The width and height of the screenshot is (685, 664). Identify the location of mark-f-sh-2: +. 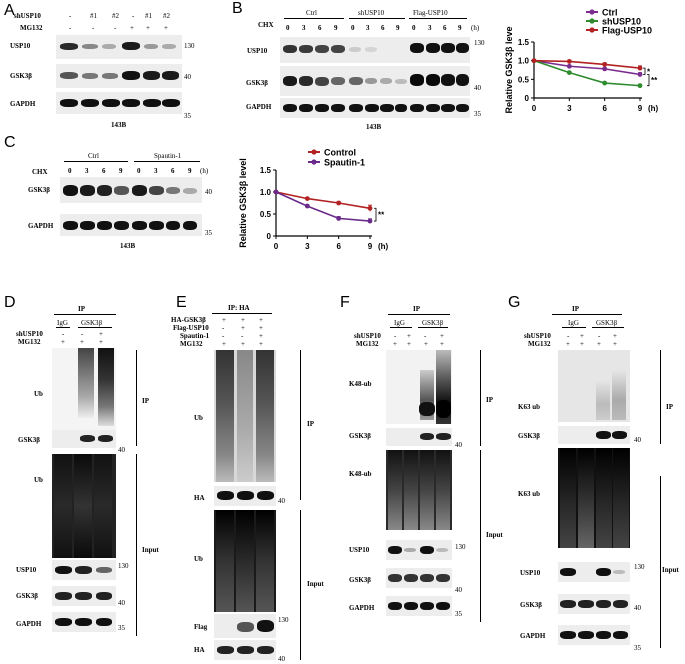
(409, 336).